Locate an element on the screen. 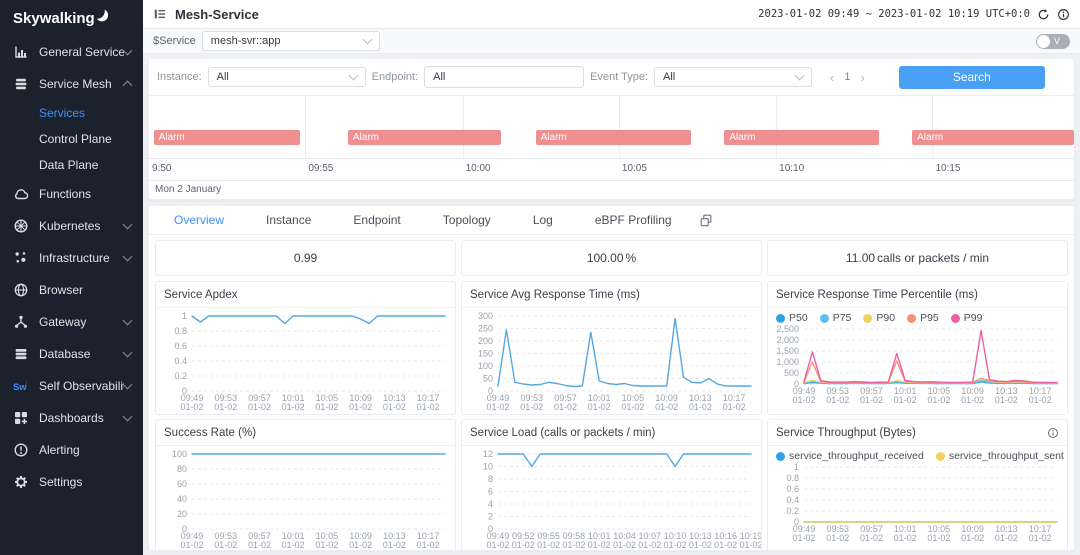 The image size is (1080, 555). legend-label: P50 is located at coordinates (798, 318).